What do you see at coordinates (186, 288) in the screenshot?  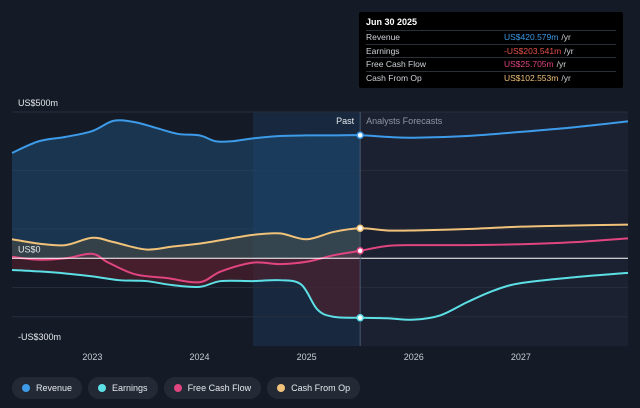 I see `series-fill-earnings` at bounding box center [186, 288].